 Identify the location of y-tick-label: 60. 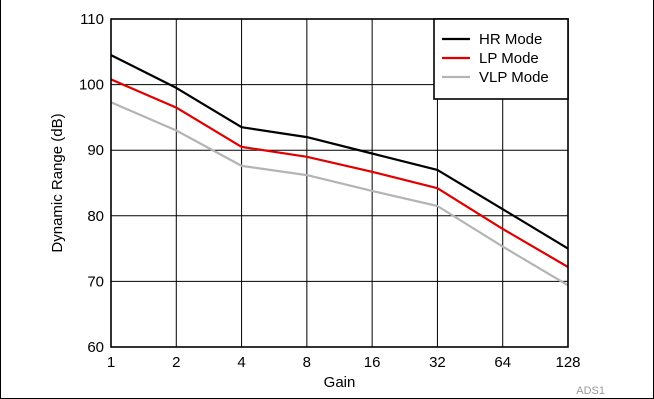
(95, 347).